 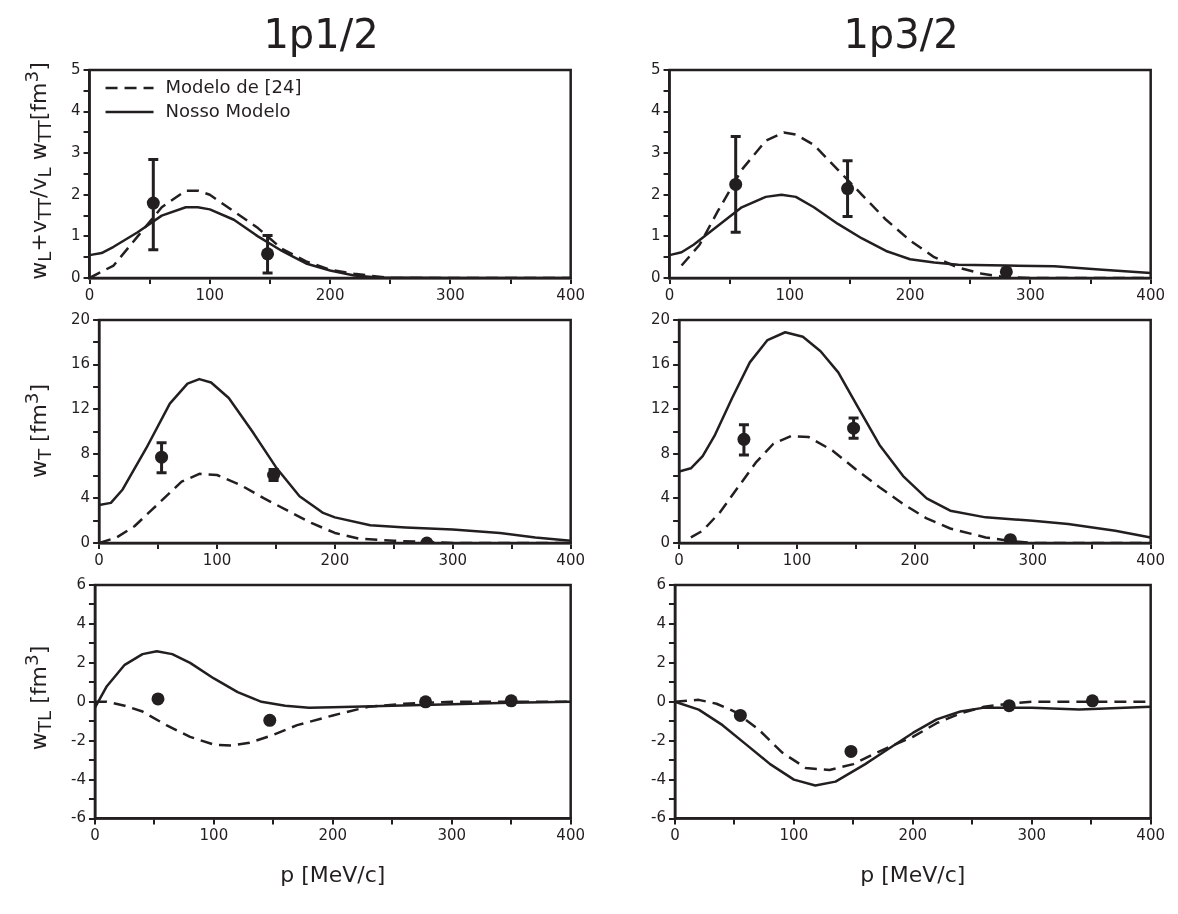 What do you see at coordinates (901, 34) in the screenshot?
I see `chart-title: 1p3/2` at bounding box center [901, 34].